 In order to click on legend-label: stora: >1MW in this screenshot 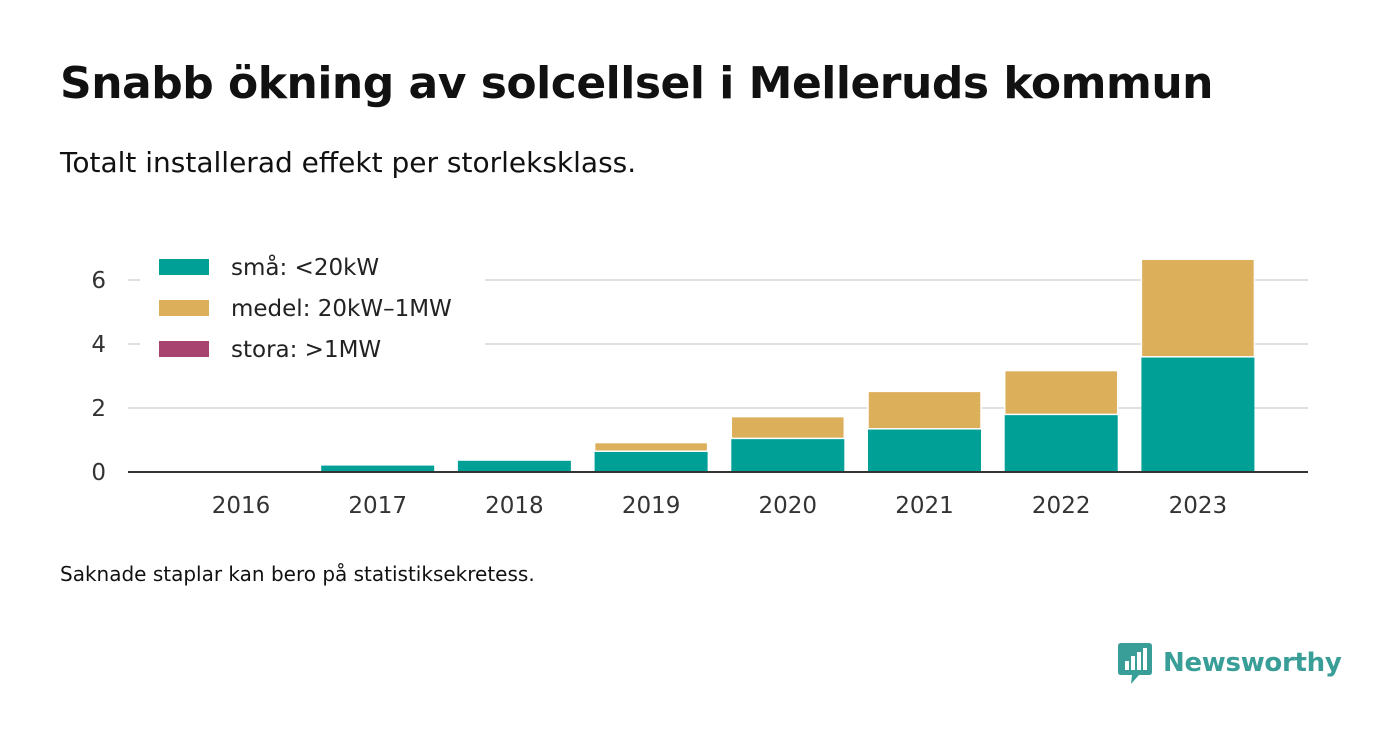, I will do `click(306, 350)`.